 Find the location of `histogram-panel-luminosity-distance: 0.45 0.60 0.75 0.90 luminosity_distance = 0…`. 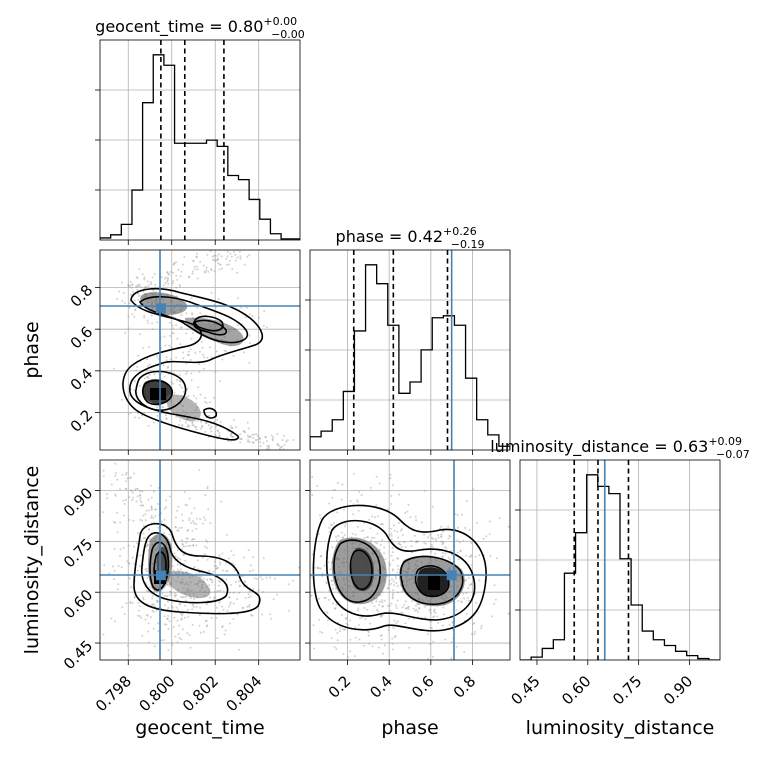

histogram-panel-luminosity-distance: 0.45 0.60 0.75 0.90 luminosity_distance = 0… is located at coordinates (620, 587).